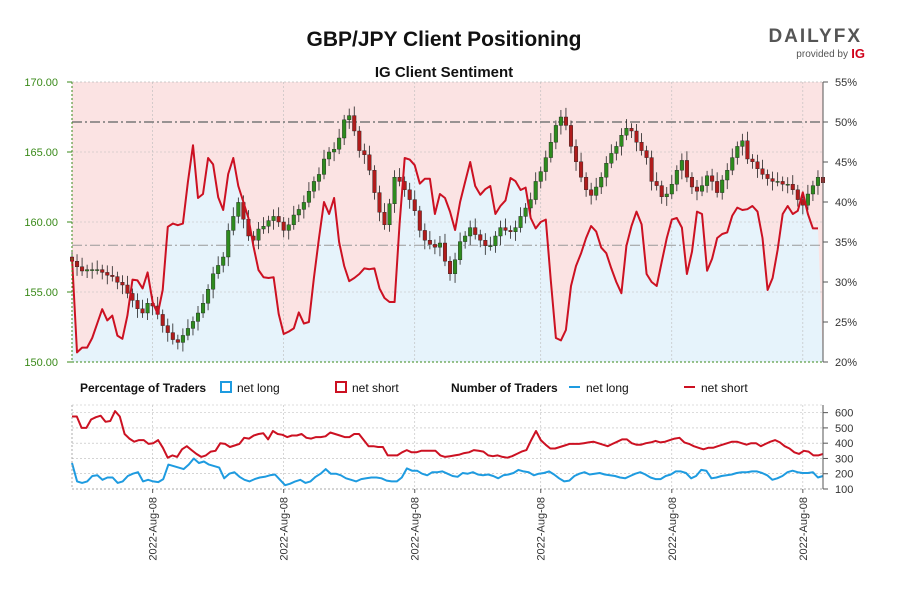 The width and height of the screenshot is (900, 600). What do you see at coordinates (447, 472) in the screenshot?
I see `net-long-count-line` at bounding box center [447, 472].